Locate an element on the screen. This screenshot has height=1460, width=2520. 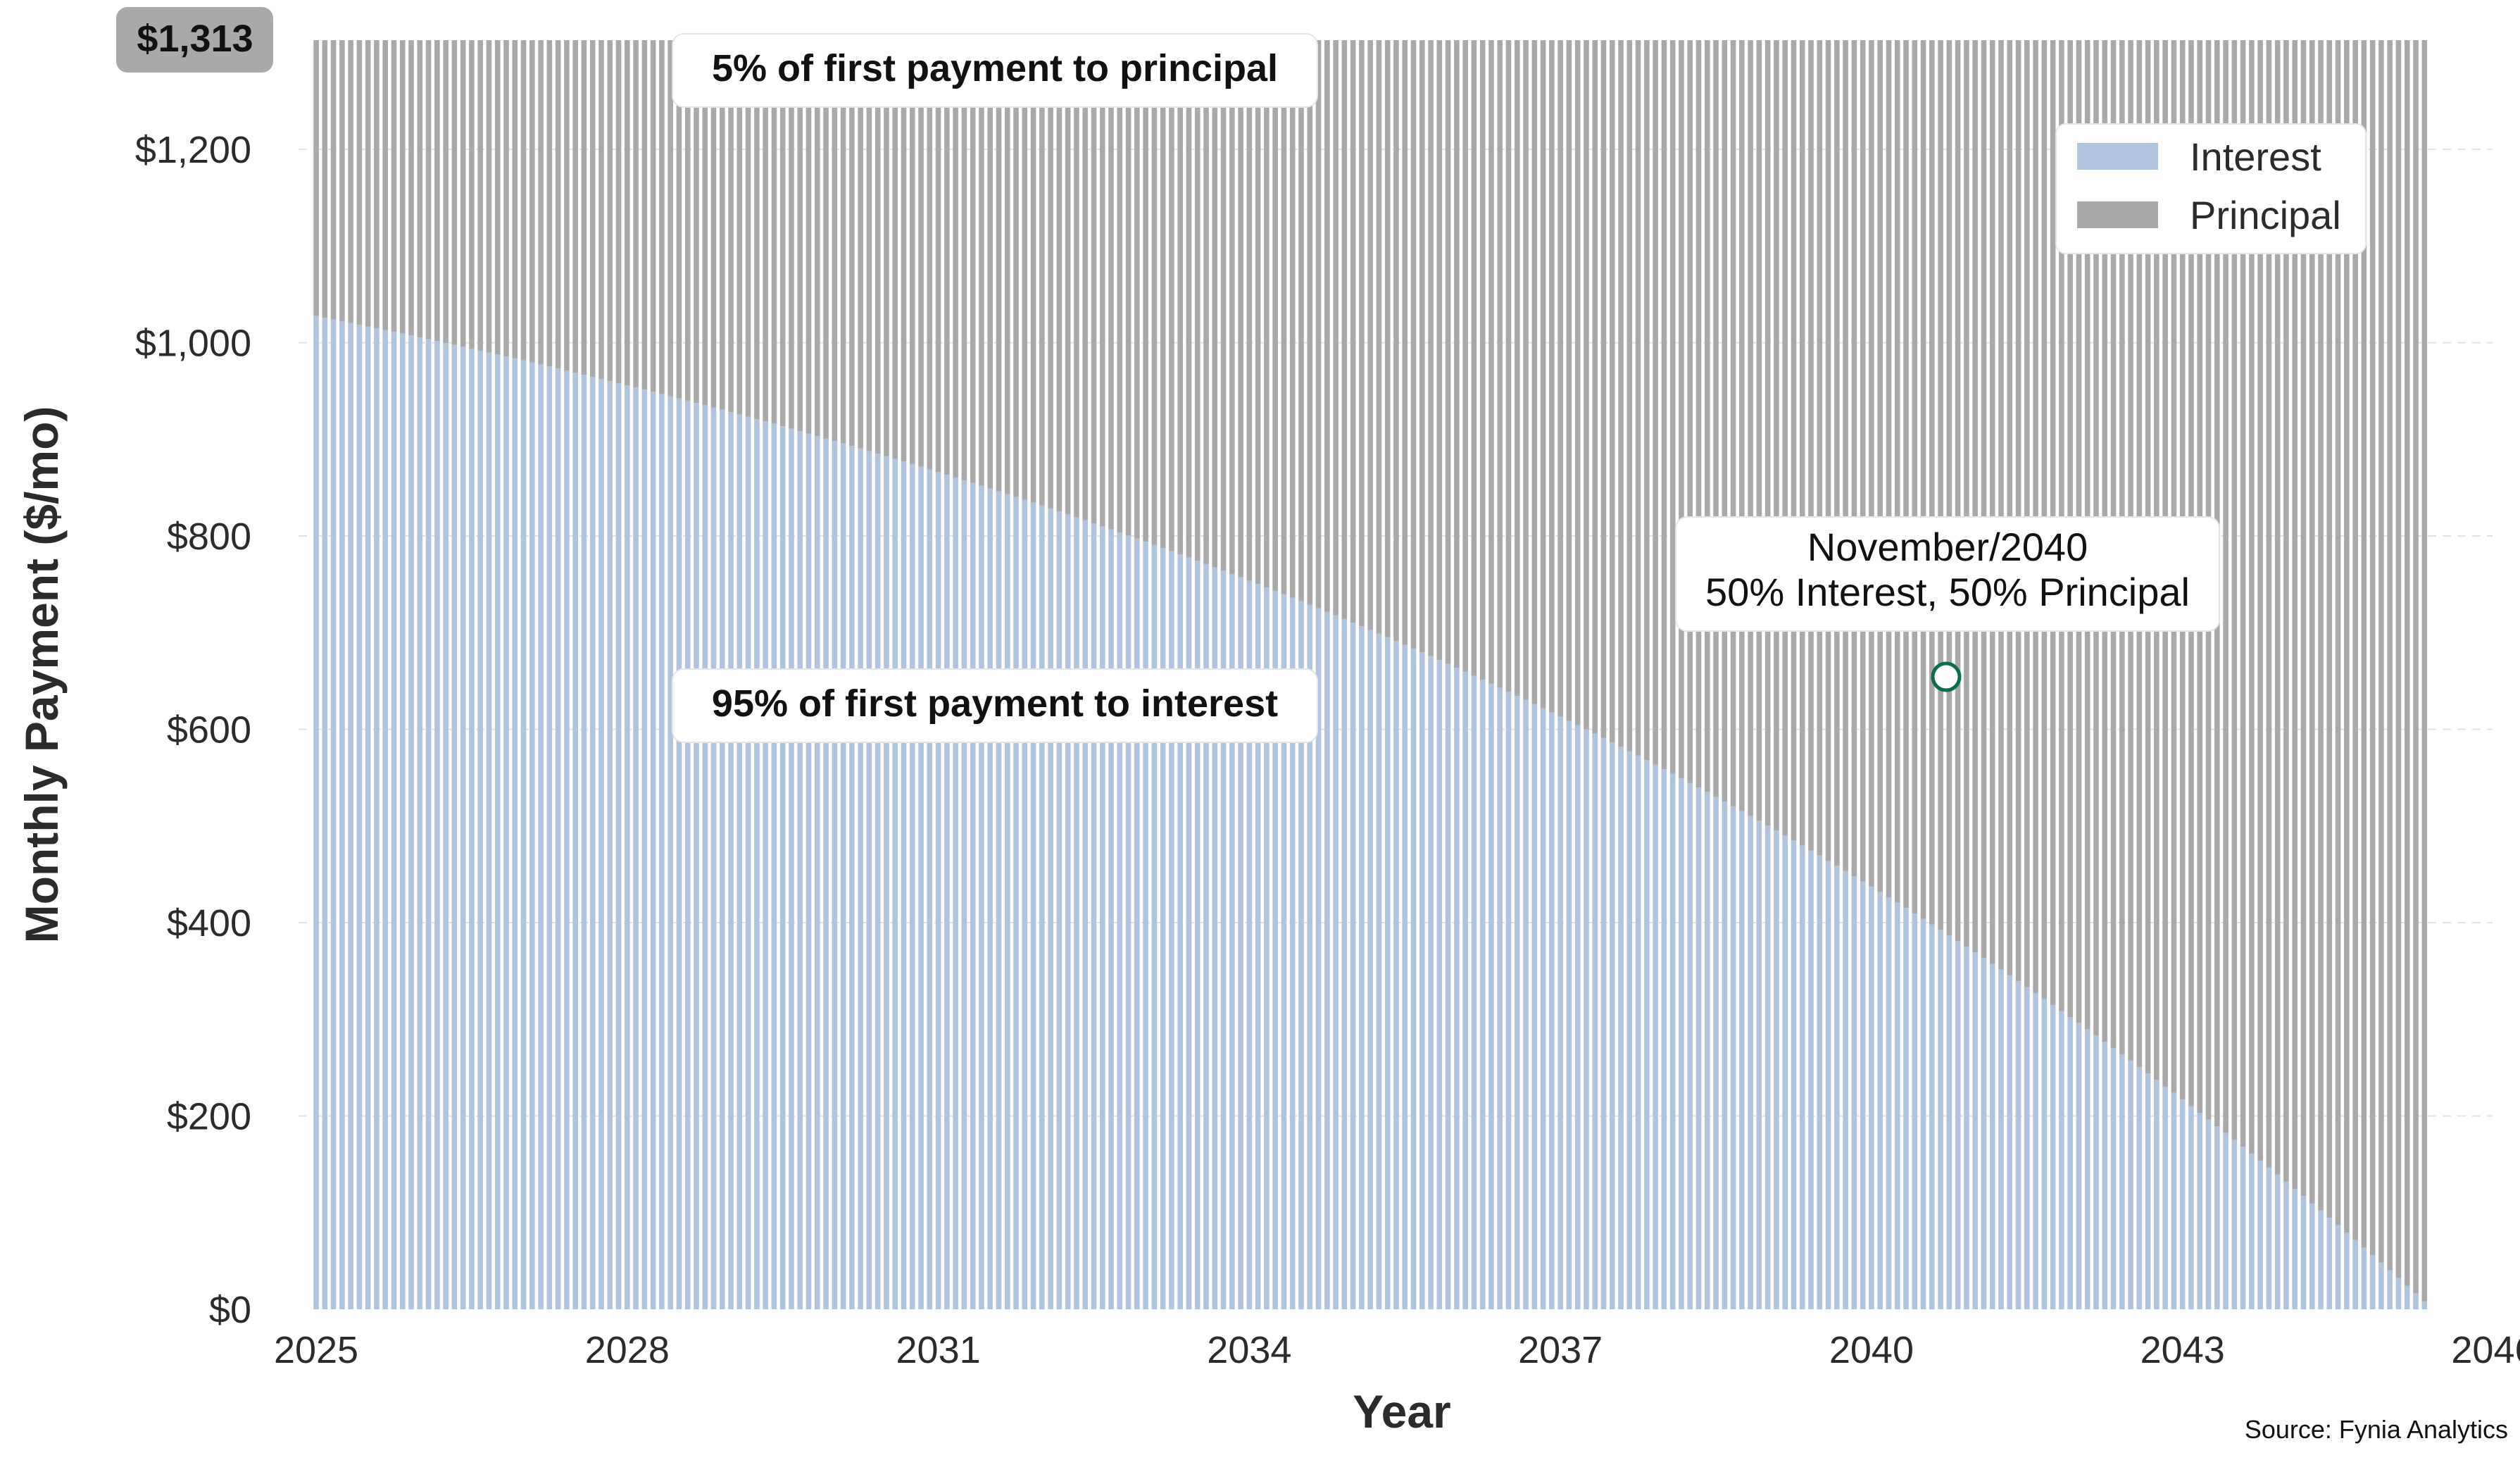
x-tick-label: 2025 is located at coordinates (316, 1350).